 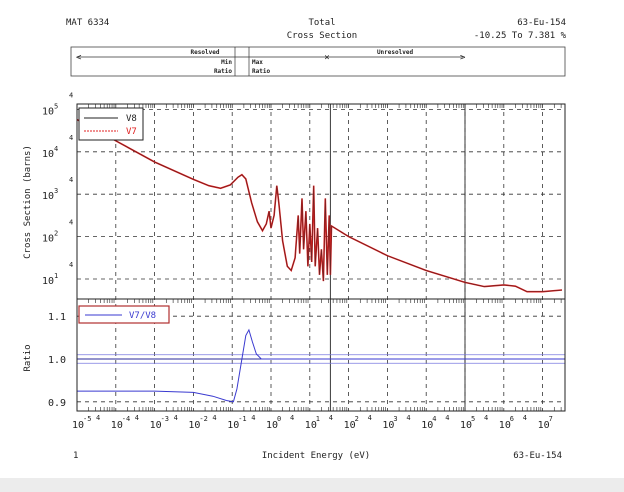 What do you see at coordinates (57, 403) in the screenshot?
I see `ratio-tick-label: 0.9` at bounding box center [57, 403].